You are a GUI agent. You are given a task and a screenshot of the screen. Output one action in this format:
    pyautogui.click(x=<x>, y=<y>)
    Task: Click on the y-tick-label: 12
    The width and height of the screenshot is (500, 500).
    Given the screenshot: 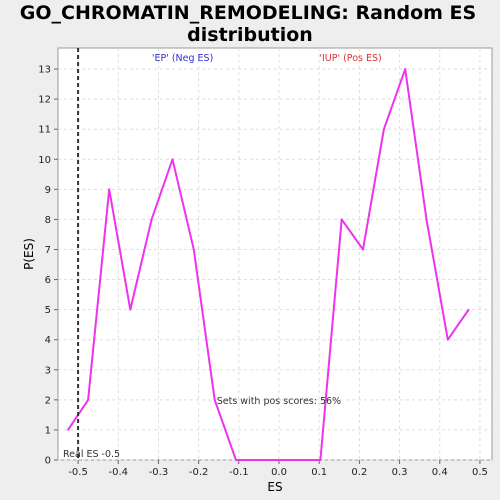 What is the action you would take?
    pyautogui.click(x=44, y=100)
    